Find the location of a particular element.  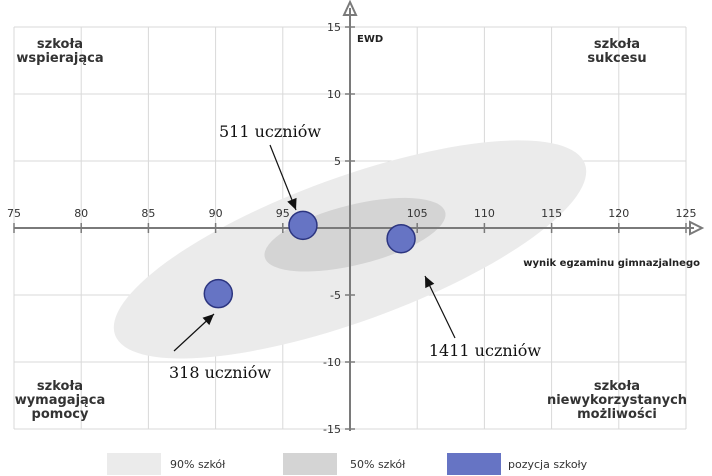

legend-label: pozycja szkoły is located at coordinates (548, 464).